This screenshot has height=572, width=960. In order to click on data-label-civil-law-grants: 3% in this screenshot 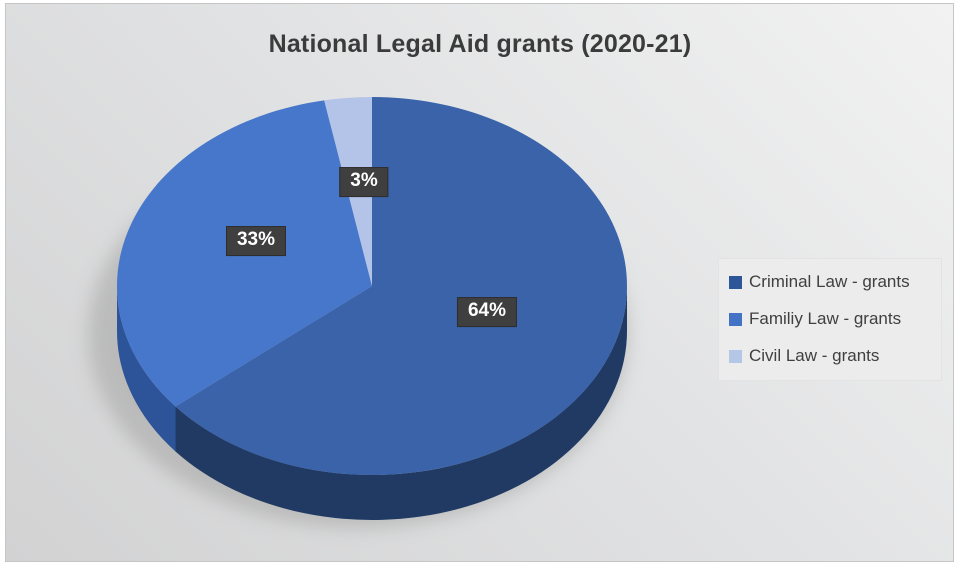, I will do `click(364, 182)`.